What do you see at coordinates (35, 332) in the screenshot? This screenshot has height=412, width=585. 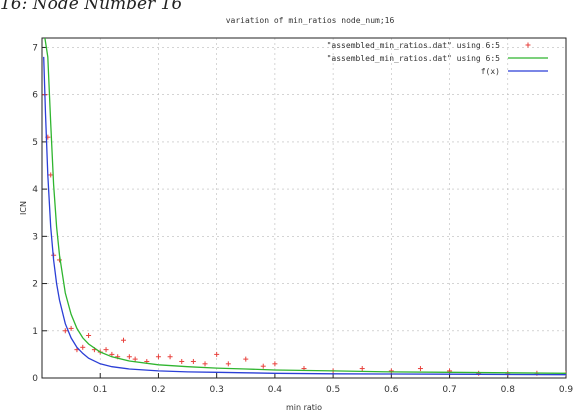 I see `y-tick-label: 1` at bounding box center [35, 332].